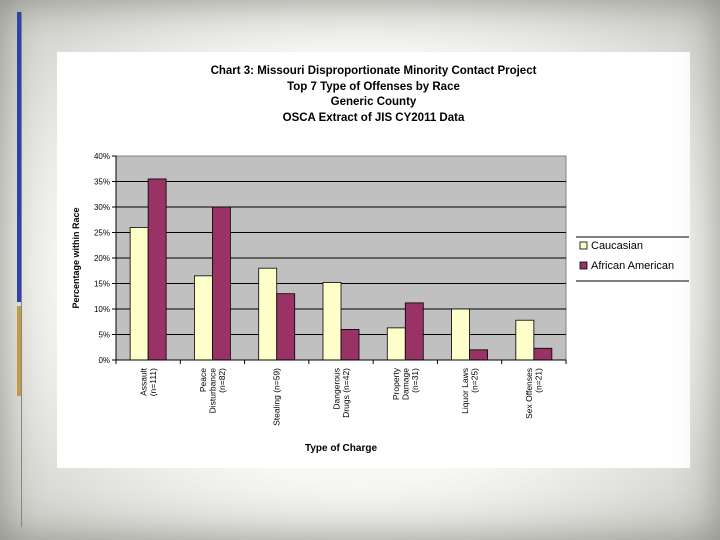  What do you see at coordinates (415, 380) in the screenshot?
I see `x-tick-label-line: (n=31)` at bounding box center [415, 380].